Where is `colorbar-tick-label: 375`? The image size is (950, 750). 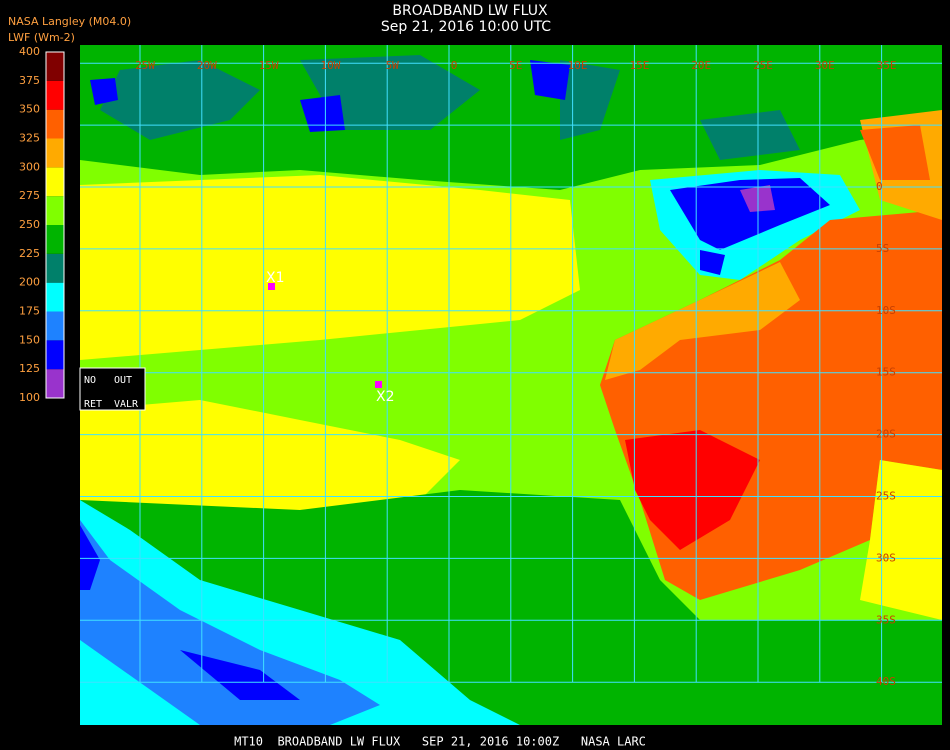
colorbar-tick-label: 375 is located at coordinates (29, 80).